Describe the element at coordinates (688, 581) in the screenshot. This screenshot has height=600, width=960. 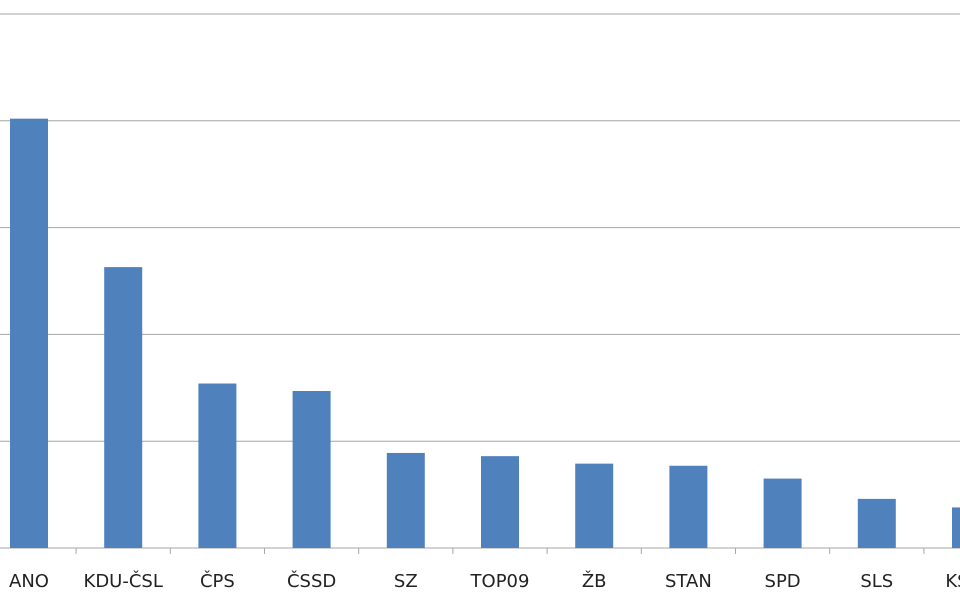
I see `x-tick-label: STAN` at that location.